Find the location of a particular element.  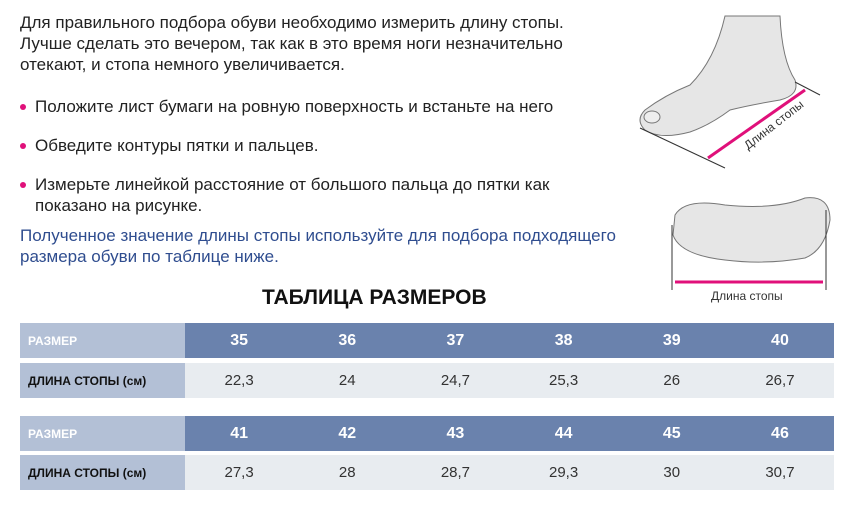

length-cell: 30 is located at coordinates (672, 472).